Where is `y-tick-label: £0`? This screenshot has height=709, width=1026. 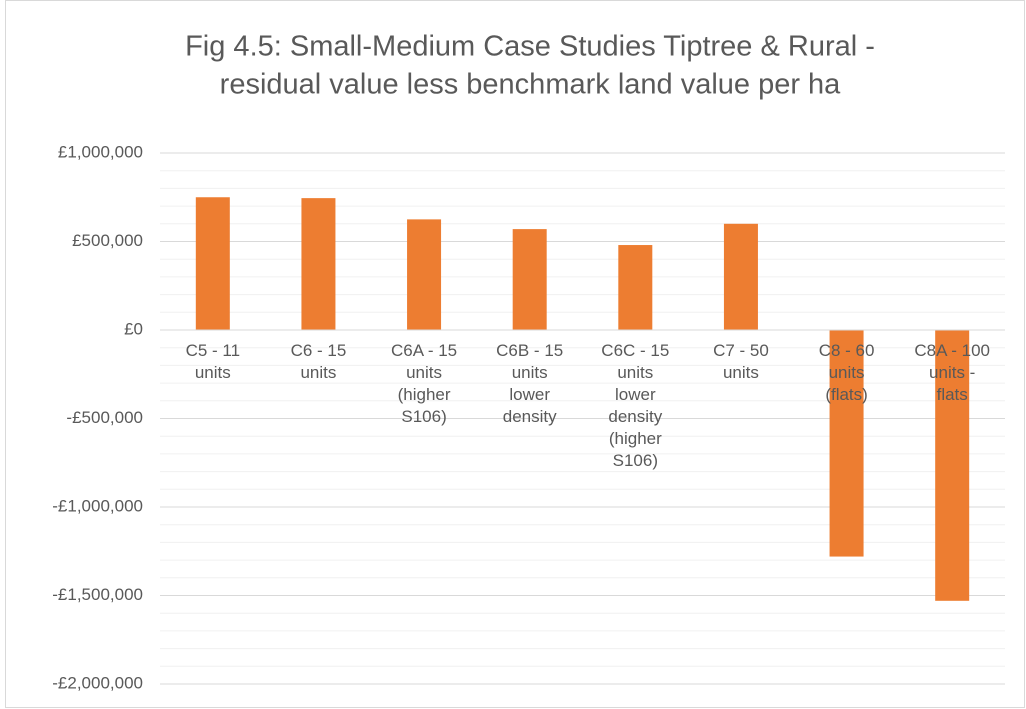
y-tick-label: £0 is located at coordinates (133, 328).